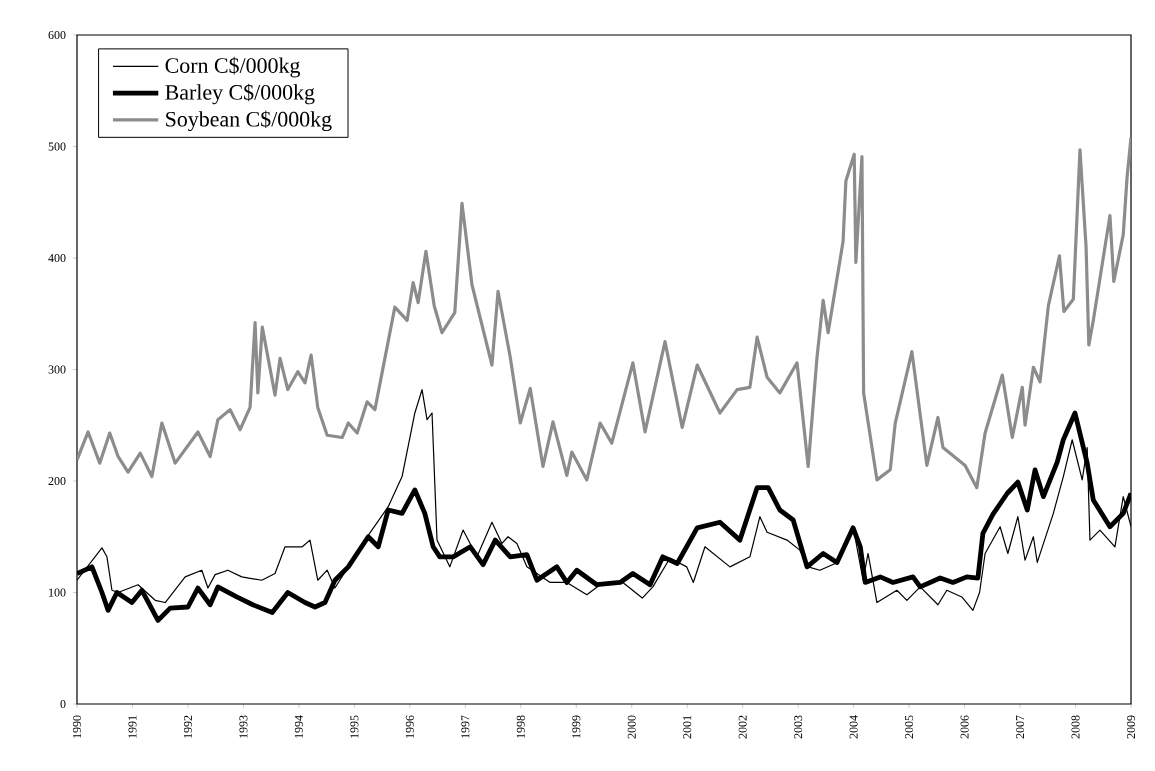 The width and height of the screenshot is (1155, 771). What do you see at coordinates (57, 481) in the screenshot?
I see `y-tick-label: 200` at bounding box center [57, 481].